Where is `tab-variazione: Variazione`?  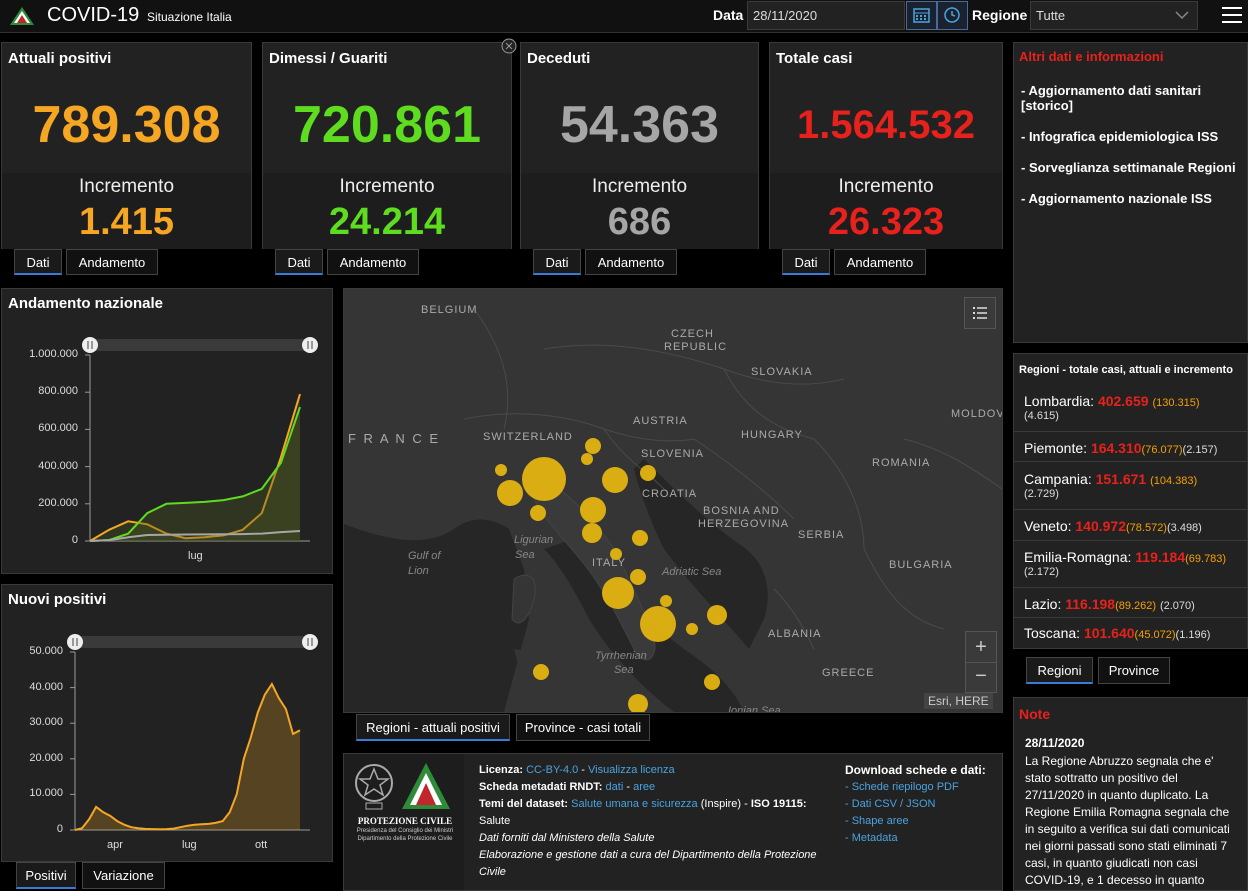 tab-variazione: Variazione is located at coordinates (123, 875).